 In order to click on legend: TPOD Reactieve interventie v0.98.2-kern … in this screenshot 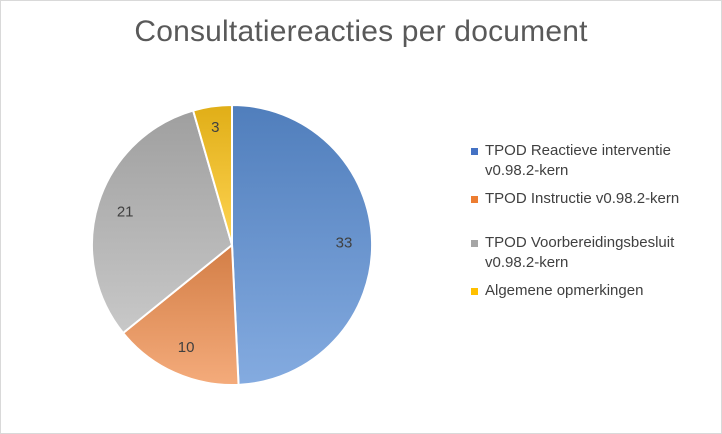, I will do `click(591, 225)`.